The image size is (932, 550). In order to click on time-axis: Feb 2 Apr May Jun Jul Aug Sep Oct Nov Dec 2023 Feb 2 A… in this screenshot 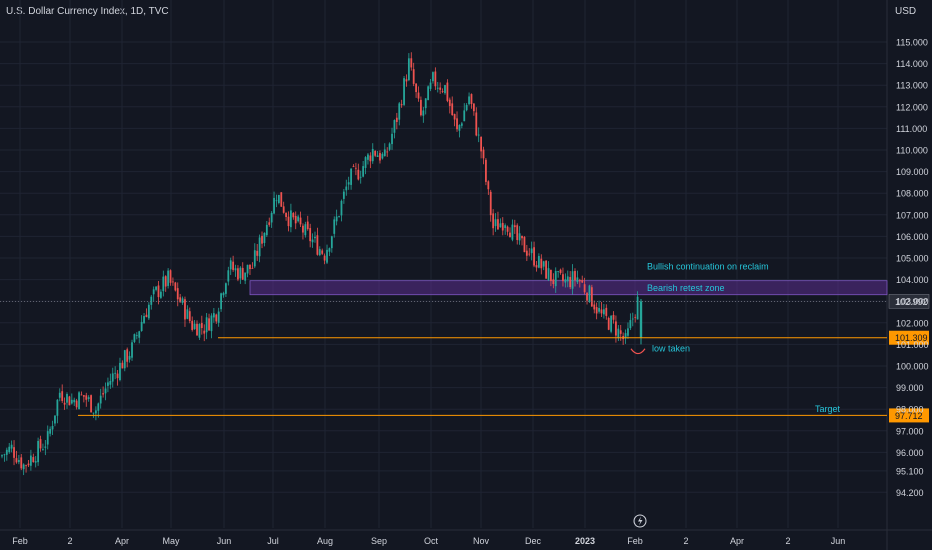, I will do `click(428, 541)`.